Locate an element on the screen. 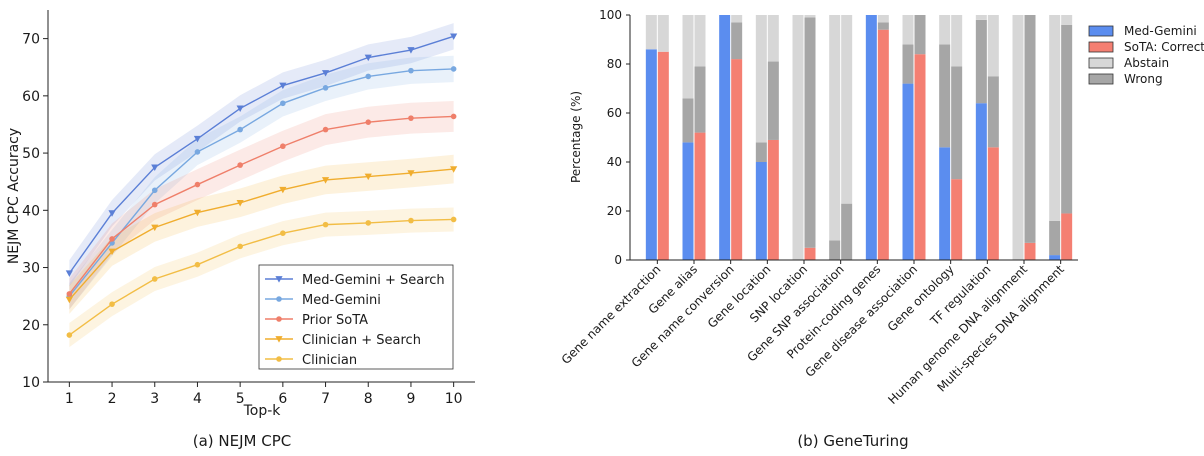 This screenshot has height=456, width=1204. legend-label-0: Med-Gemini + Search is located at coordinates (373, 280).